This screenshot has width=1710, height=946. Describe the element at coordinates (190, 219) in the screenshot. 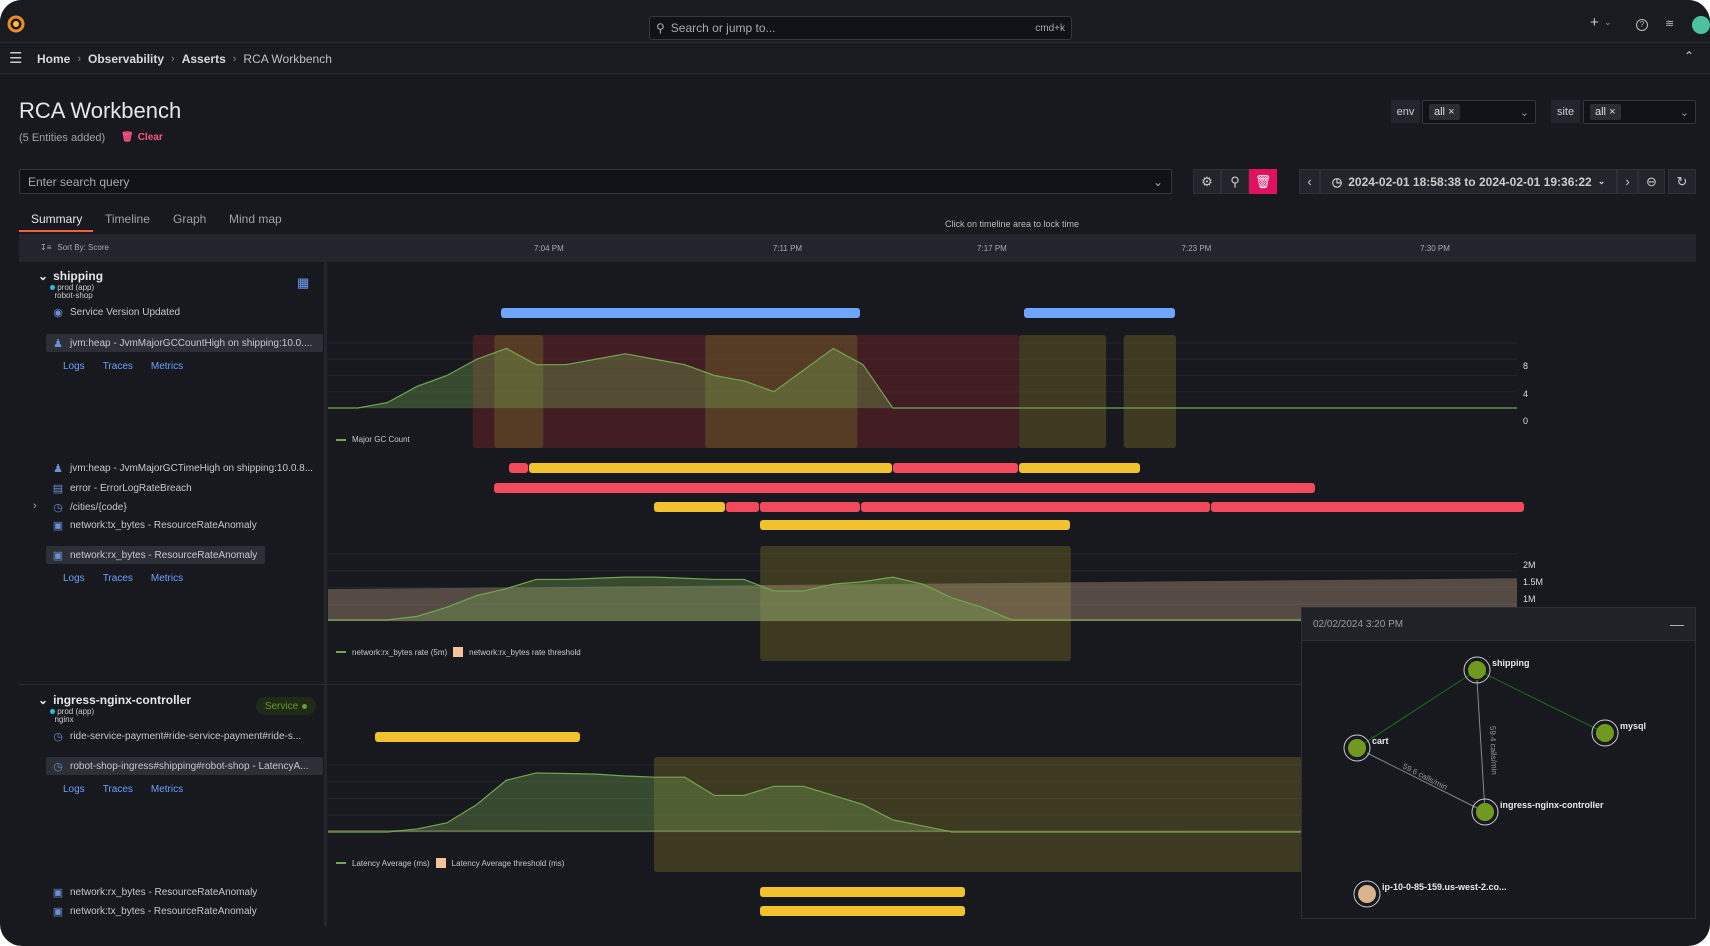

I see `tab-graph: Graph` at that location.